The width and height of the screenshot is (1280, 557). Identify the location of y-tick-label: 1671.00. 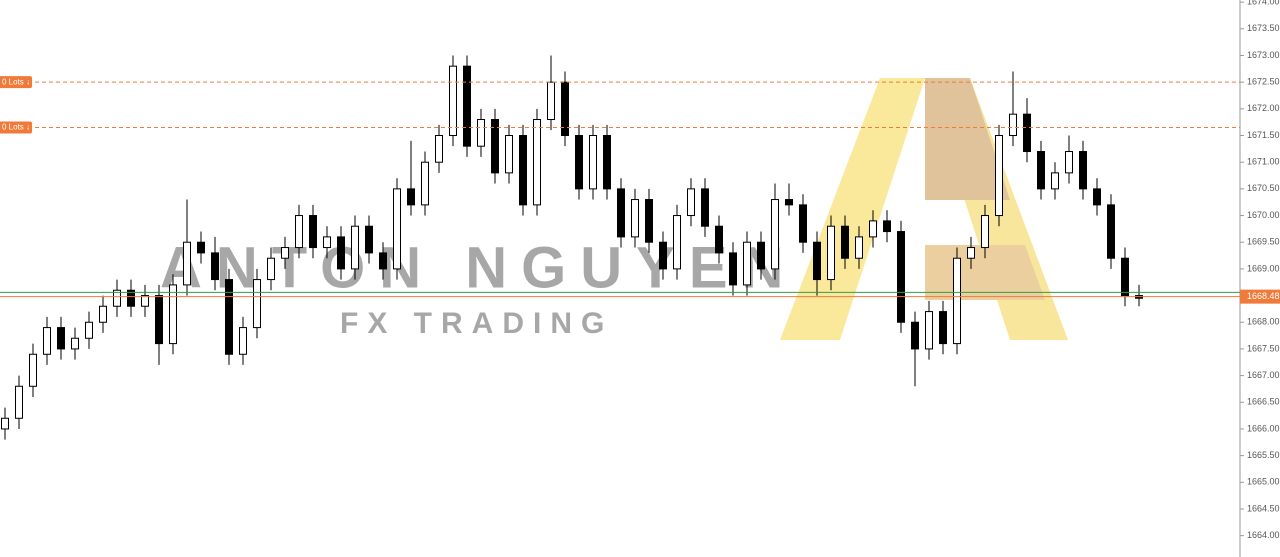
(1263, 162).